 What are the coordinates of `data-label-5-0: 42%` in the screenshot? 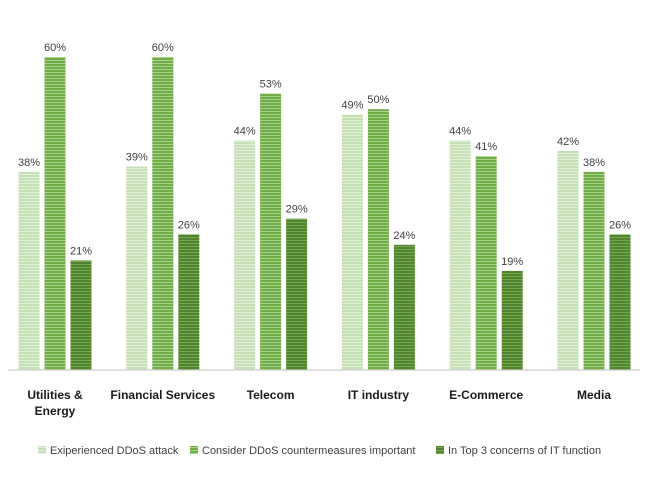 It's located at (568, 142).